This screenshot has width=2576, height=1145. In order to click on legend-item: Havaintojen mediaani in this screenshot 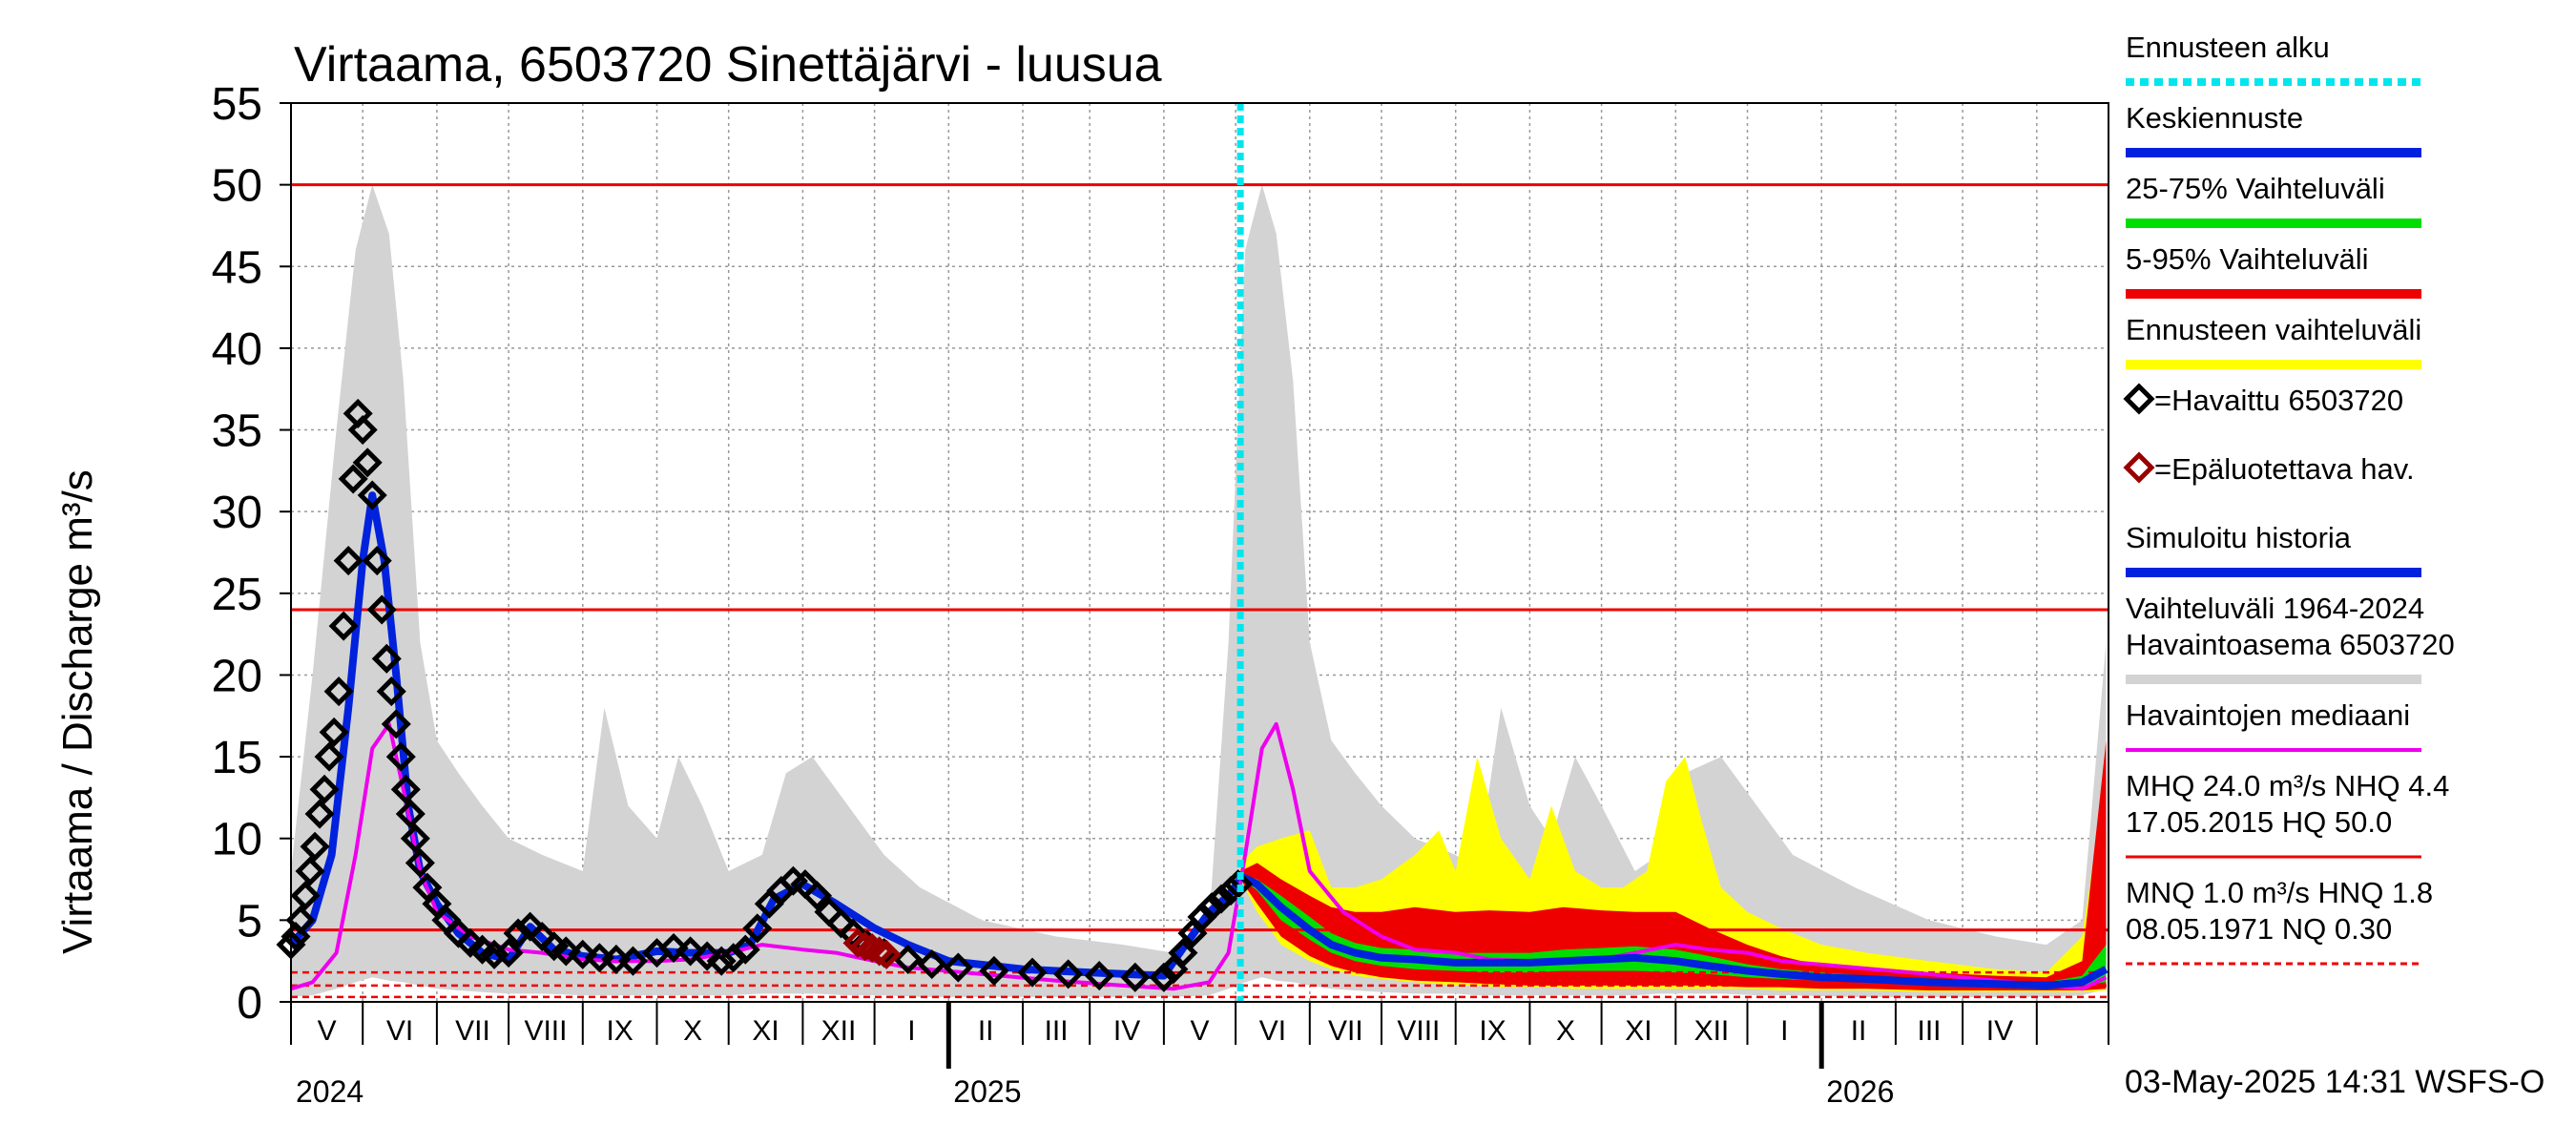, I will do `click(2273, 725)`.